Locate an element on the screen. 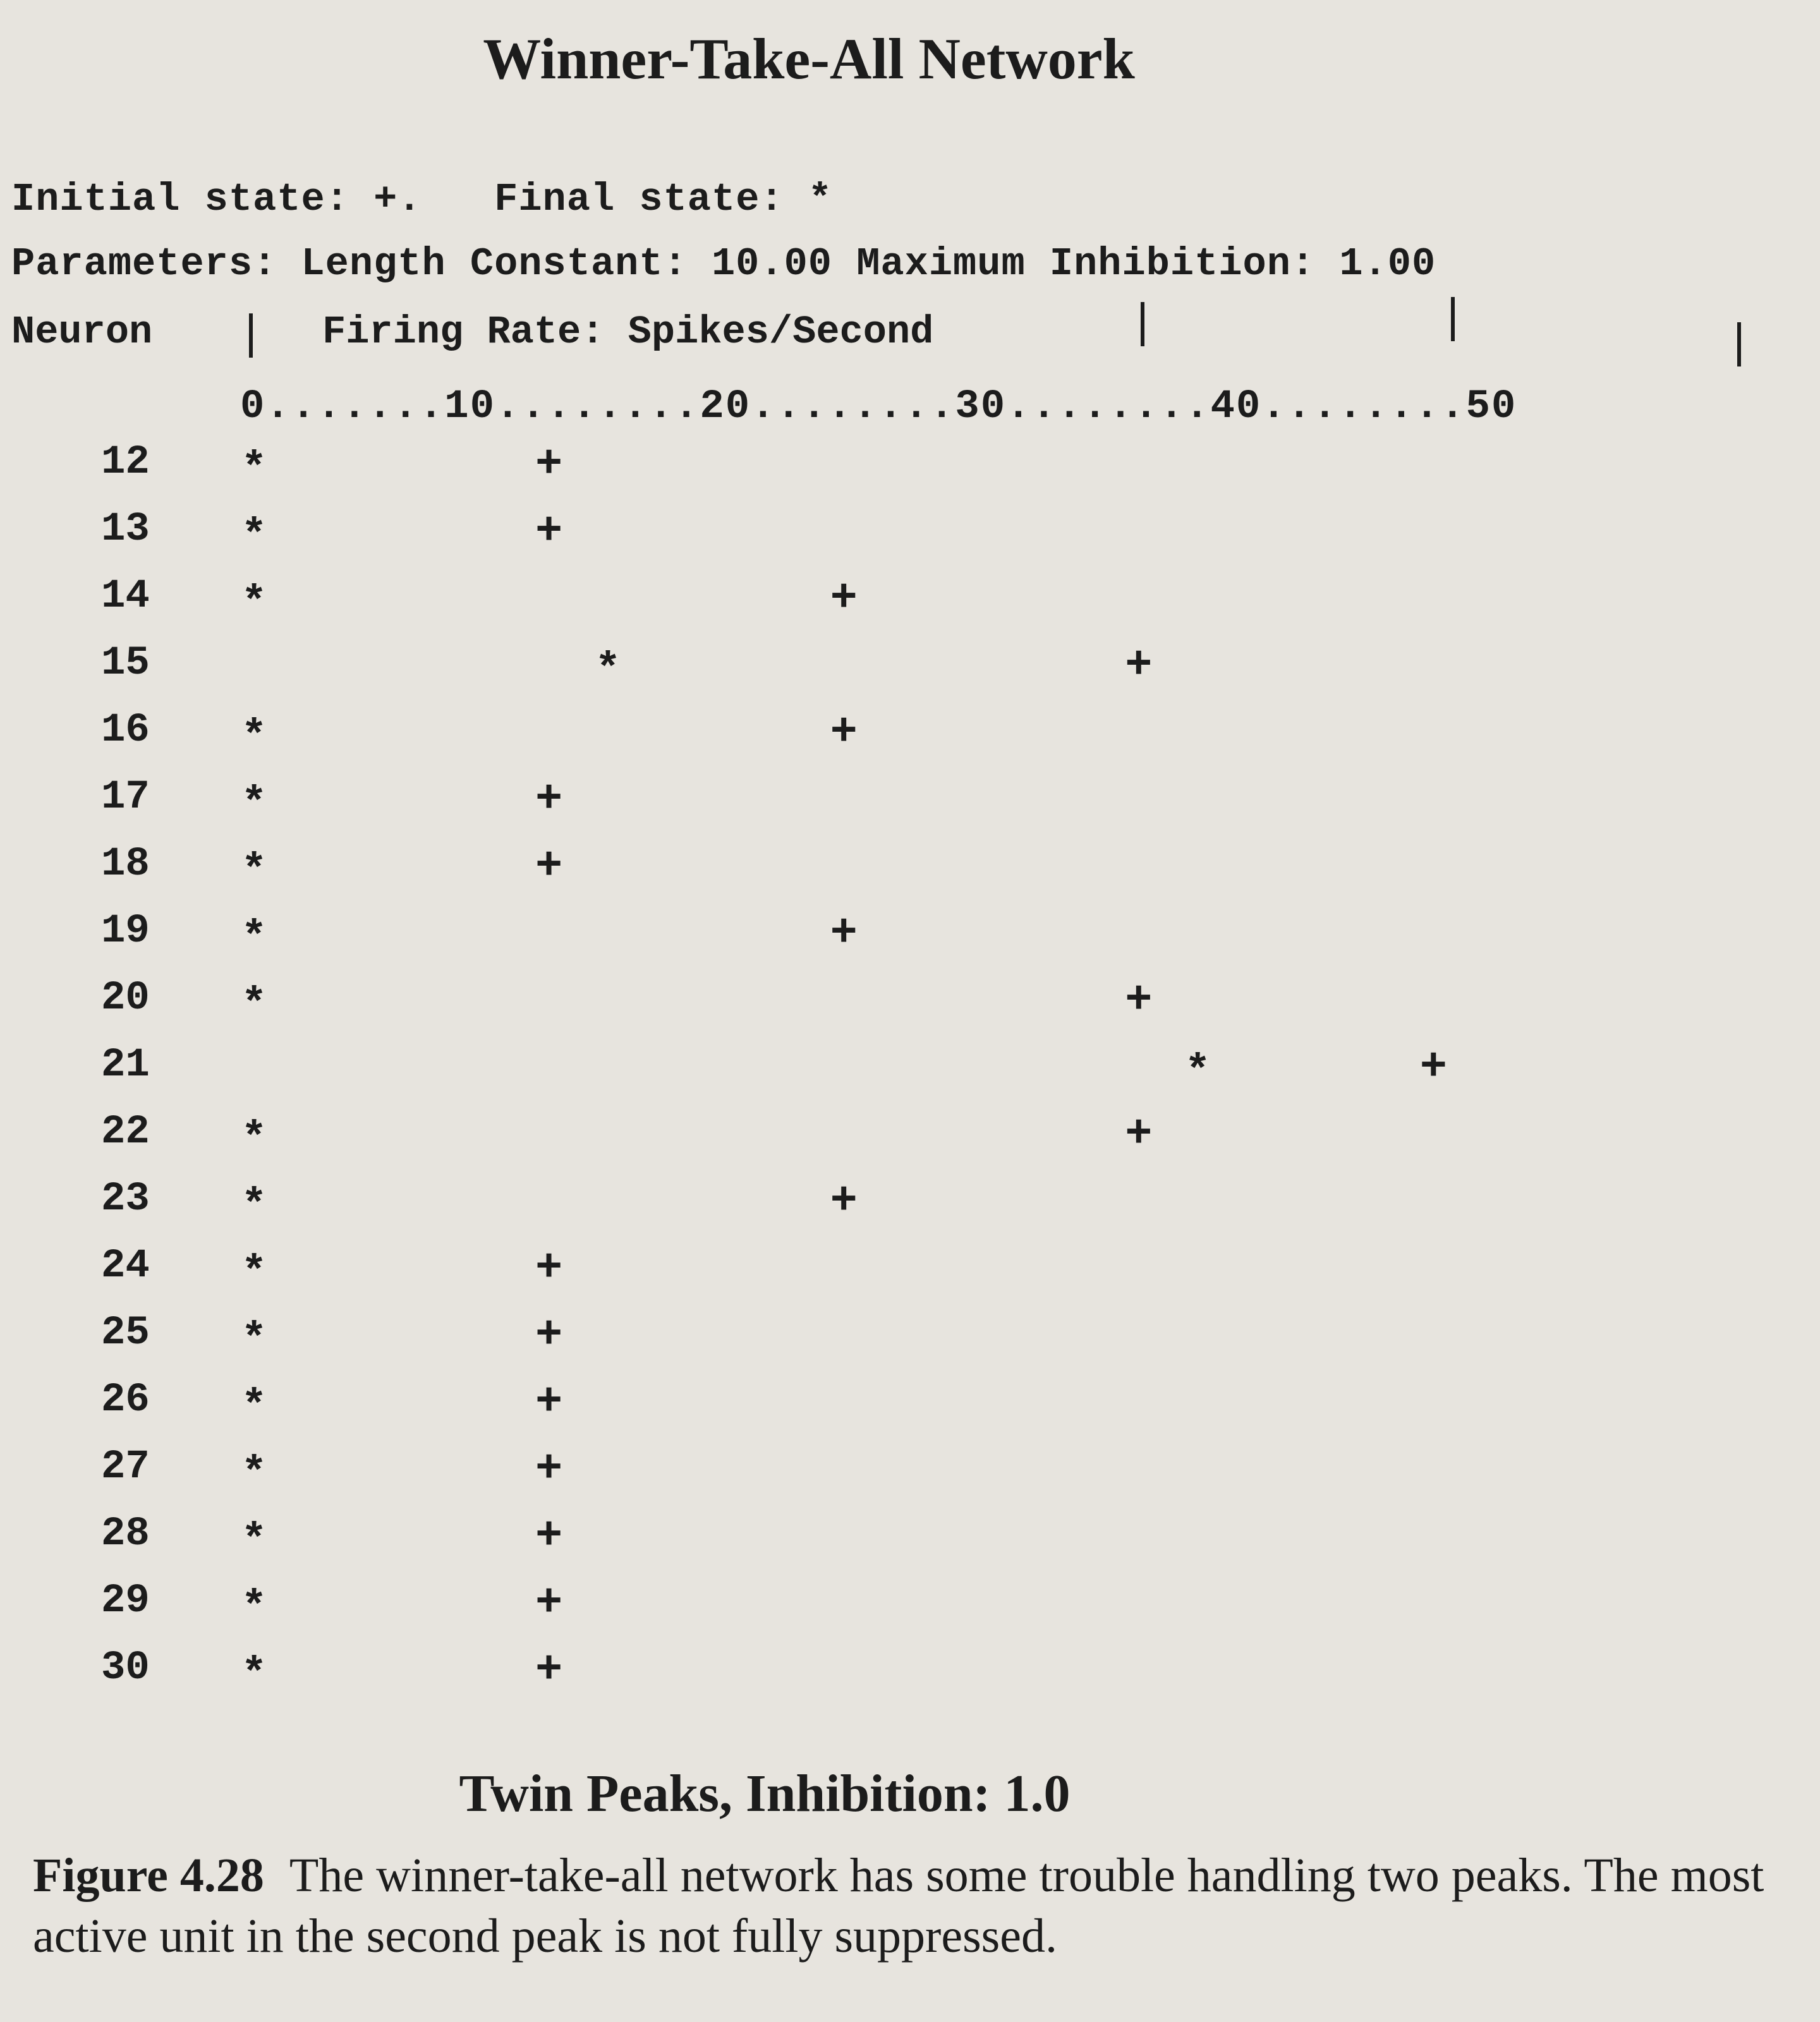  neuron-label-21: 21 is located at coordinates (125, 1065).